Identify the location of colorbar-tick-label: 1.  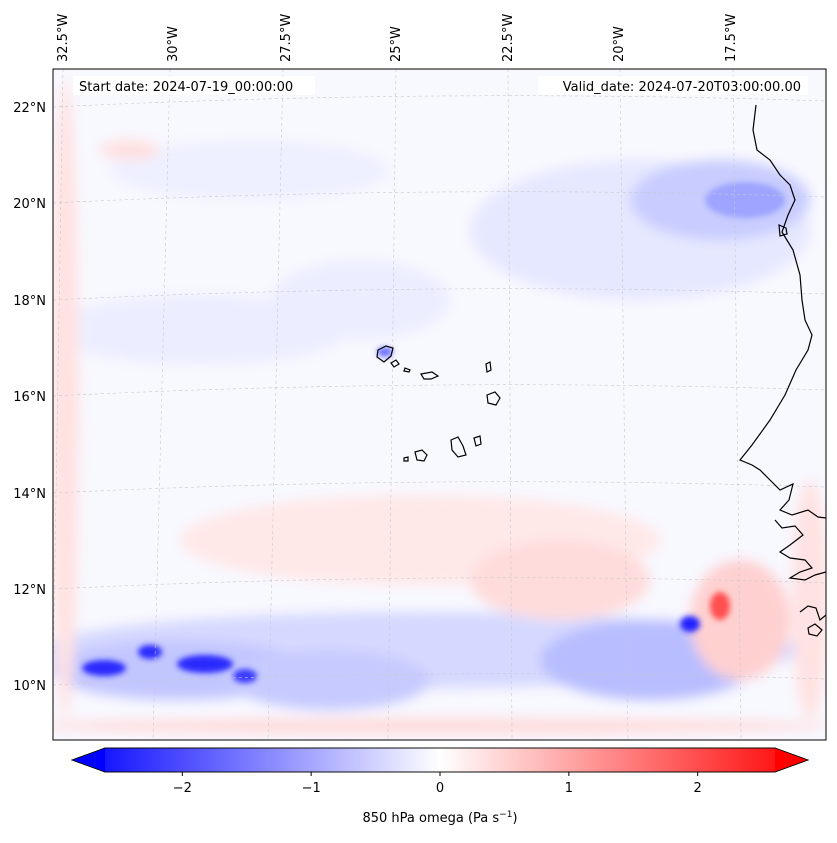
(569, 788).